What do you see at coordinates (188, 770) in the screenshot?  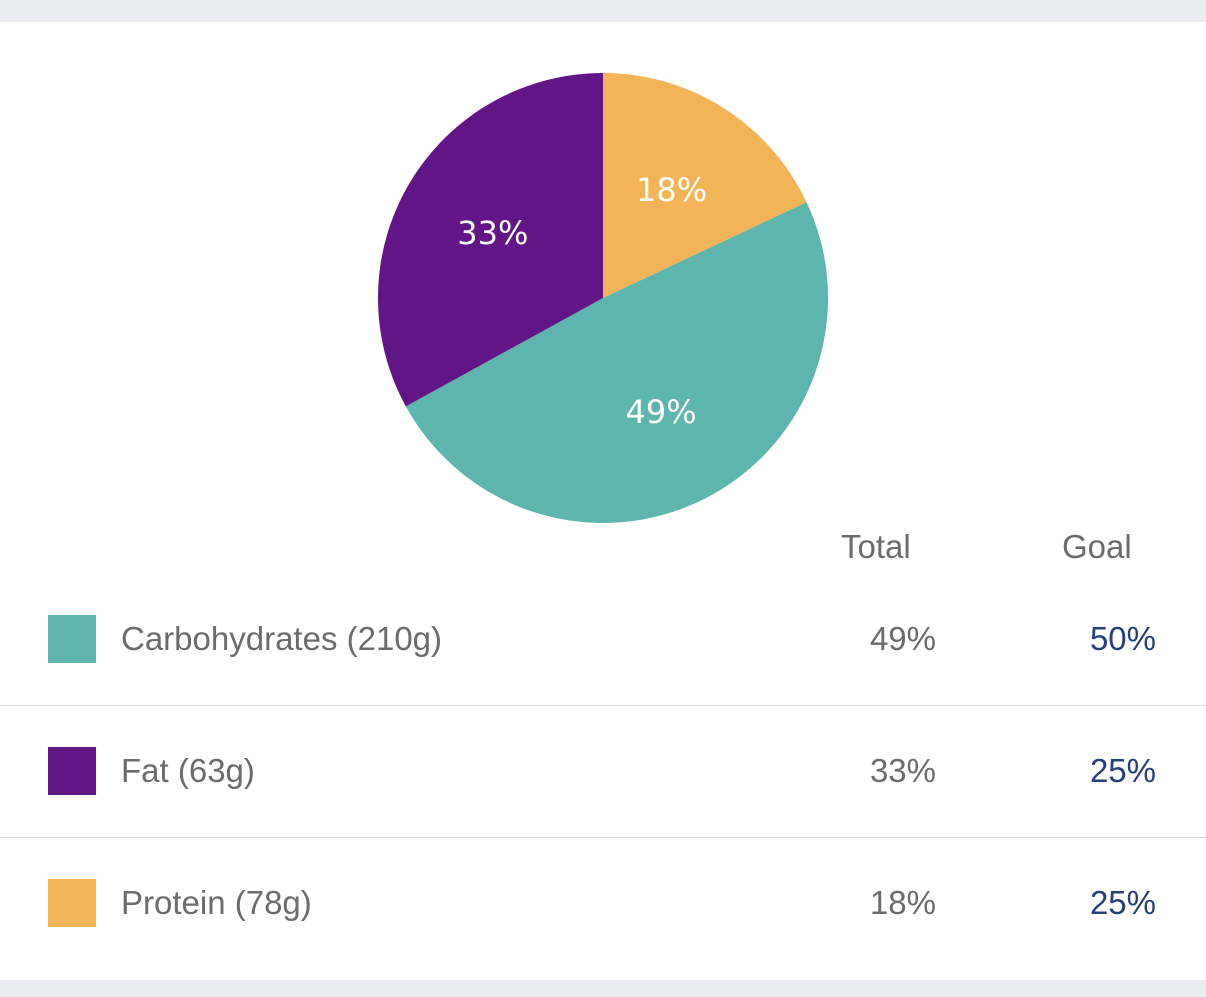 I see `nutrient-label: Fat (63g)` at bounding box center [188, 770].